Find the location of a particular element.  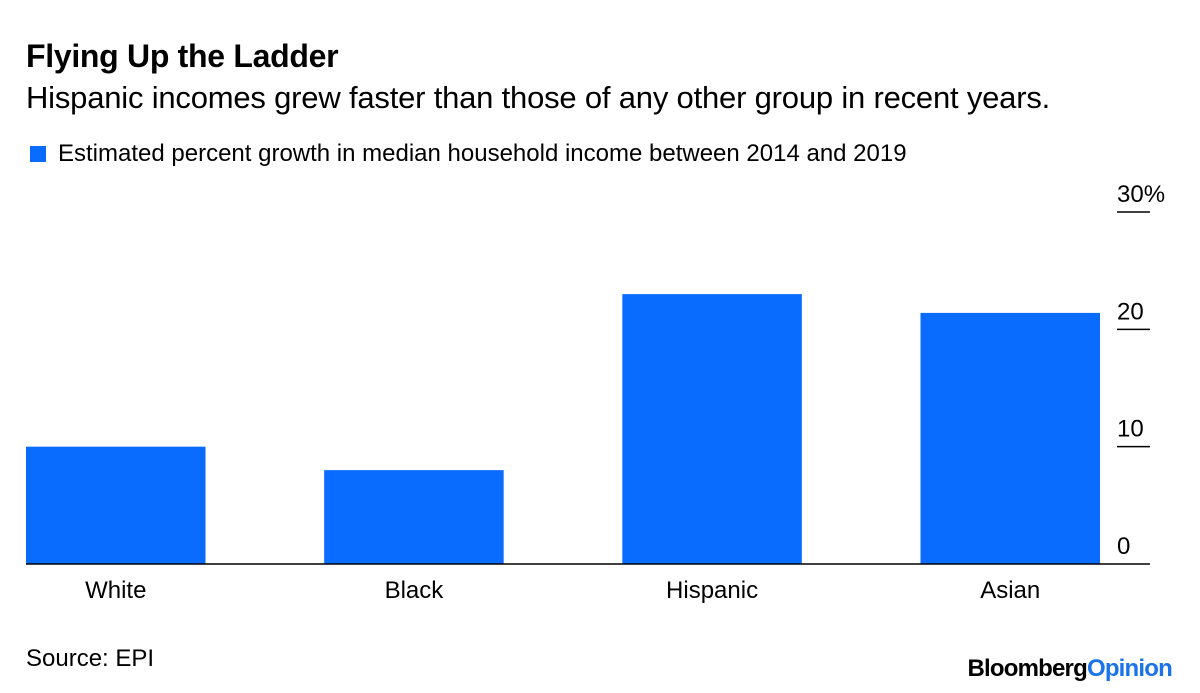

y-tick-label-0: 0 is located at coordinates (1123, 546).